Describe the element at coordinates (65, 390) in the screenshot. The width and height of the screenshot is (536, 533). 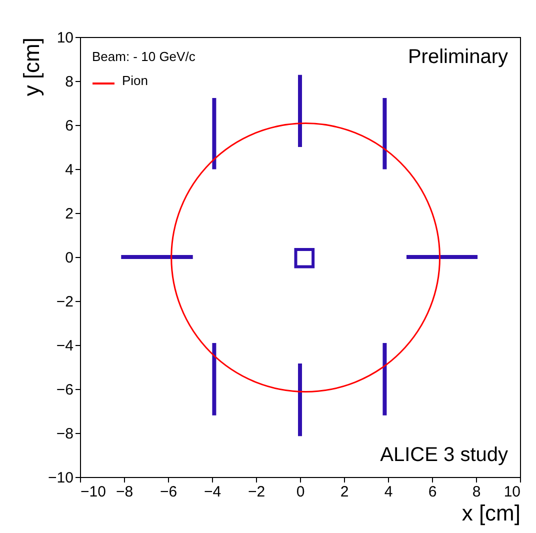
I see `y-tick-label: −6` at that location.